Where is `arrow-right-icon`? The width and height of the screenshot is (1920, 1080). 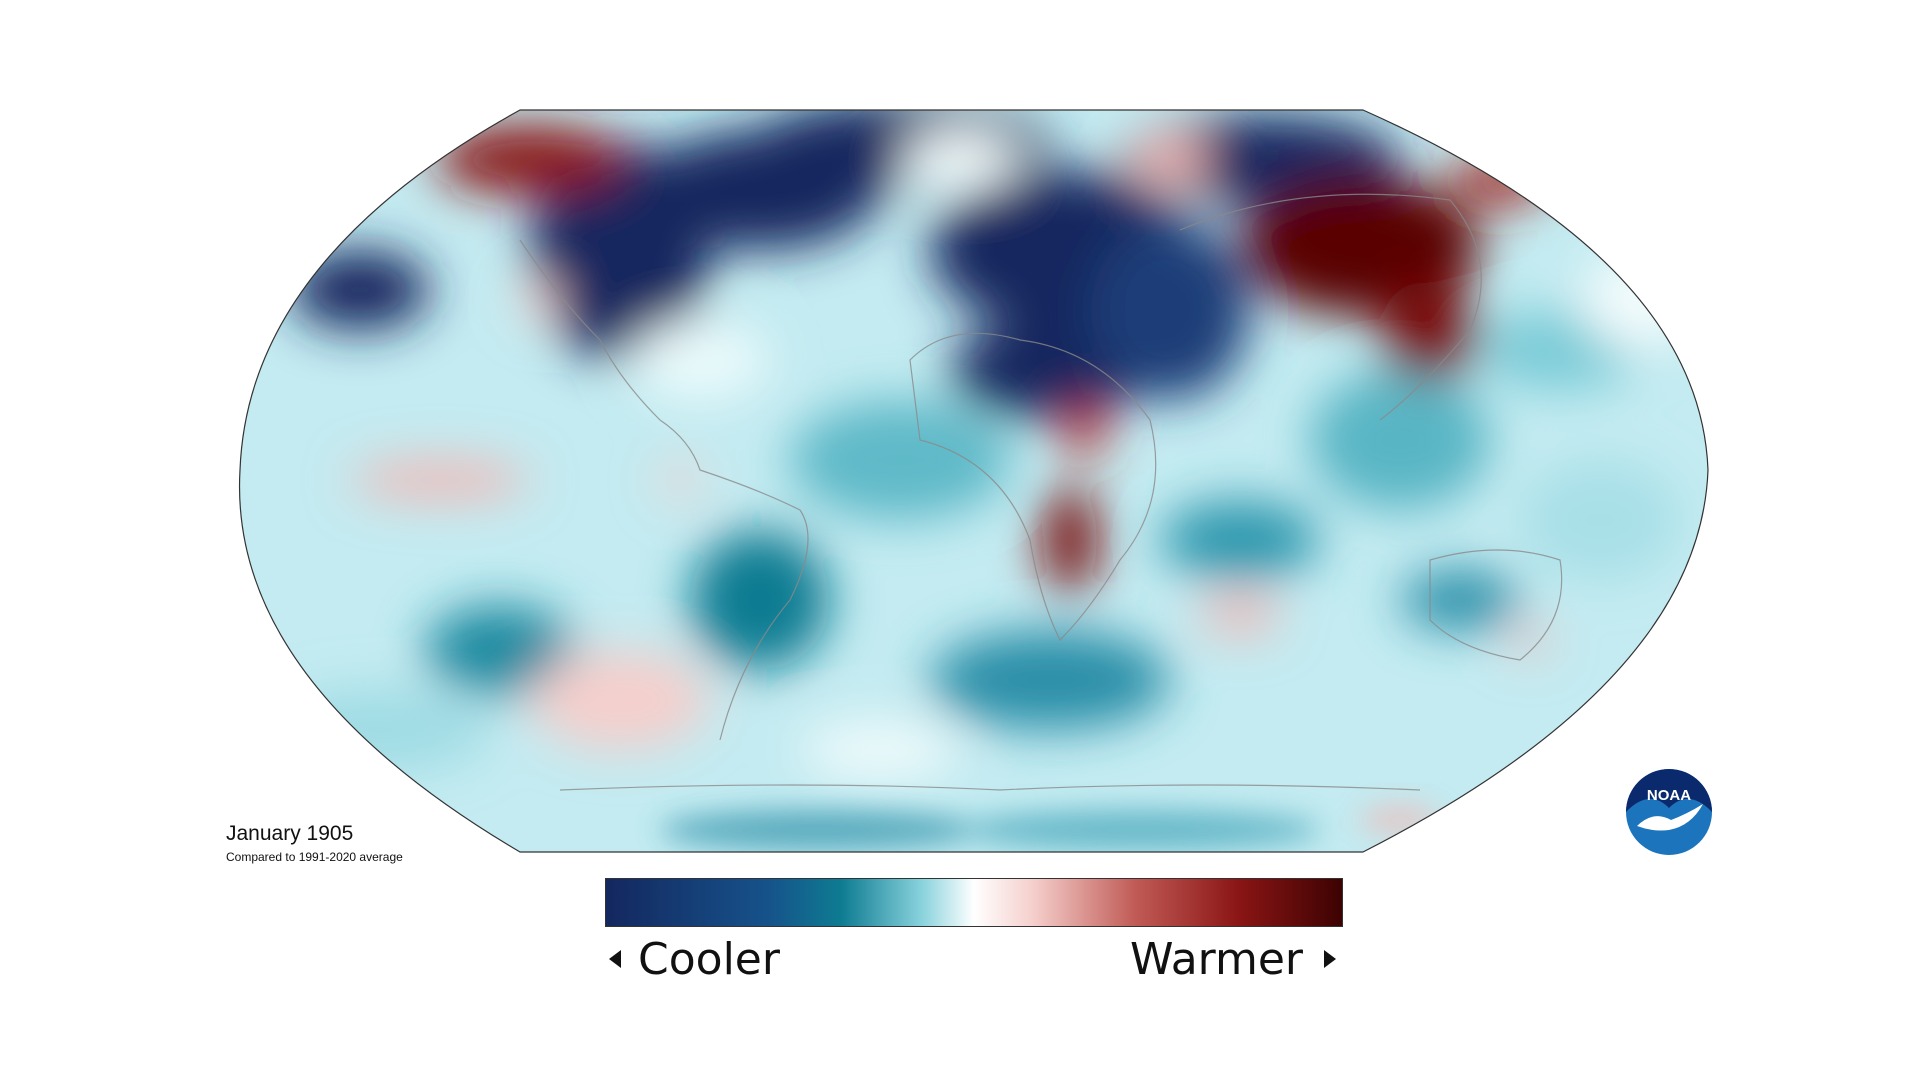 arrow-right-icon is located at coordinates (1330, 959).